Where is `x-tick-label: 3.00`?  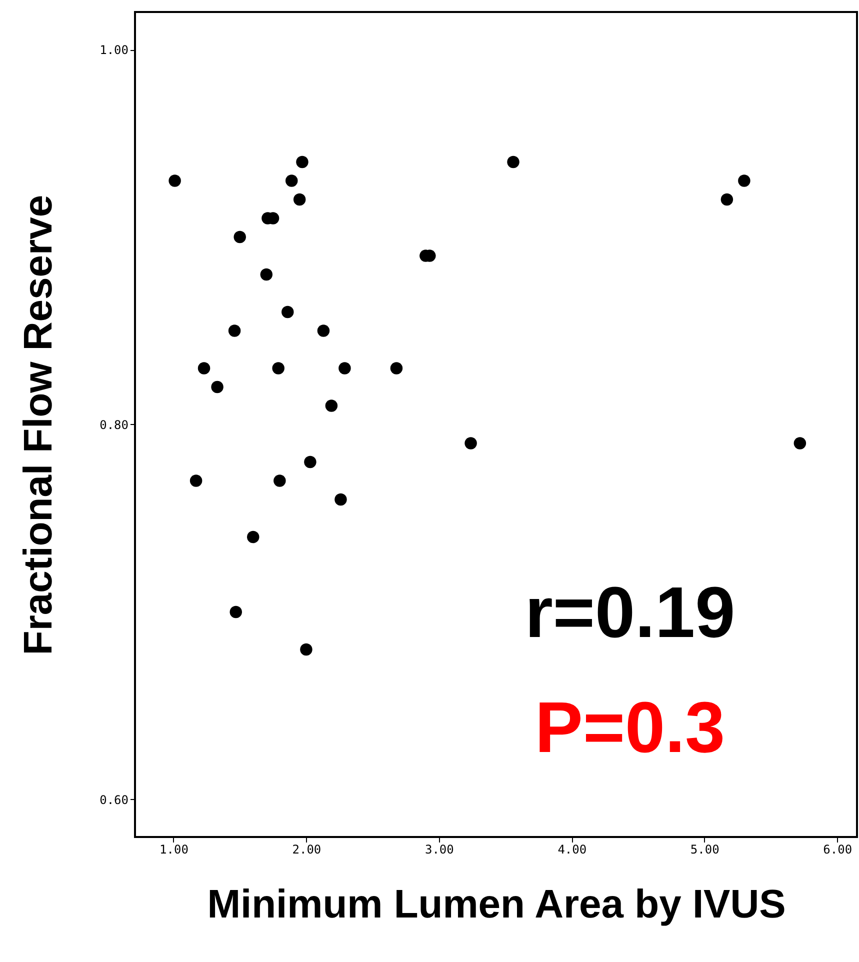
x-tick-label: 3.00 is located at coordinates (439, 849).